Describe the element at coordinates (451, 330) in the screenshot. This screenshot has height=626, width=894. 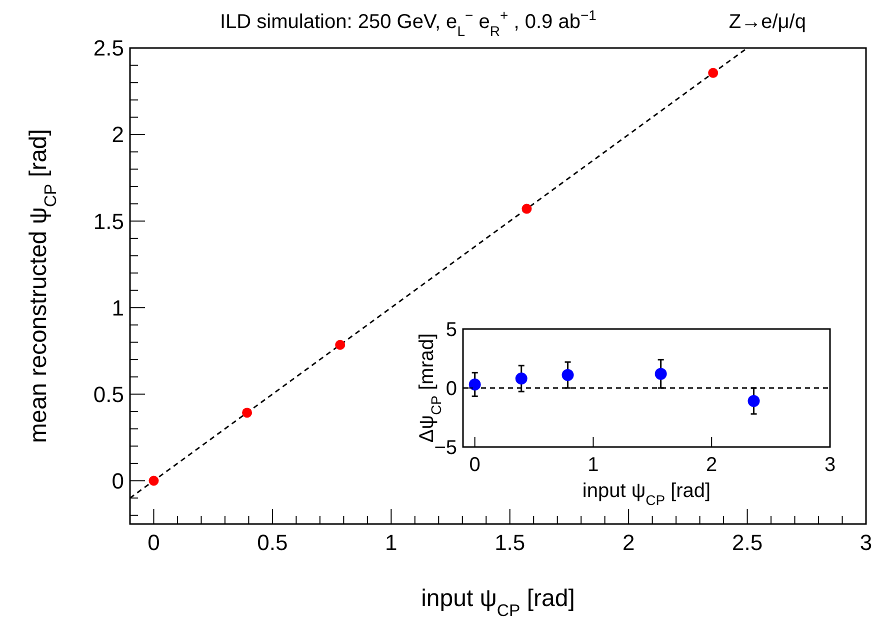
I see `y-tick-label: 5` at that location.